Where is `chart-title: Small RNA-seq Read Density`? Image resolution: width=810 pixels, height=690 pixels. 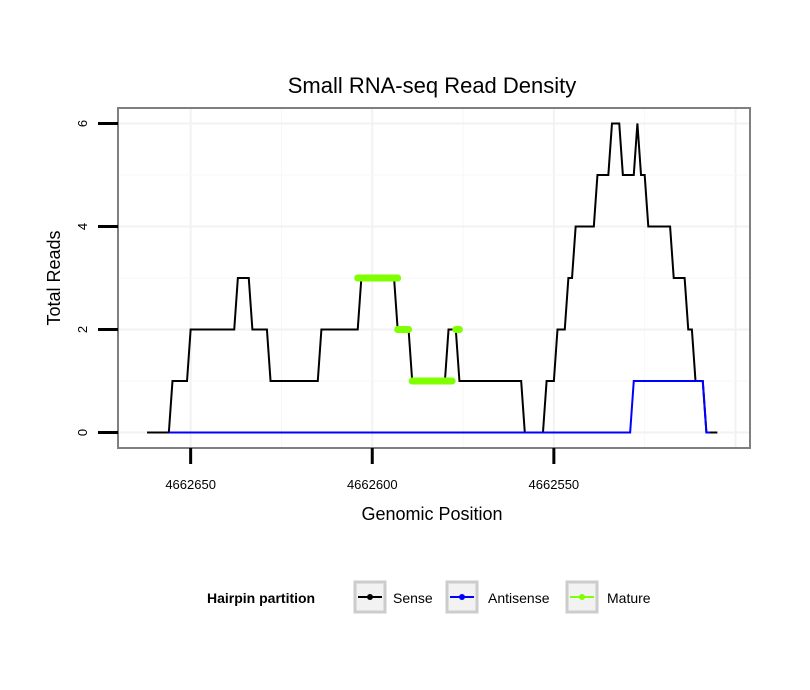
chart-title: Small RNA-seq Read Density is located at coordinates (432, 85).